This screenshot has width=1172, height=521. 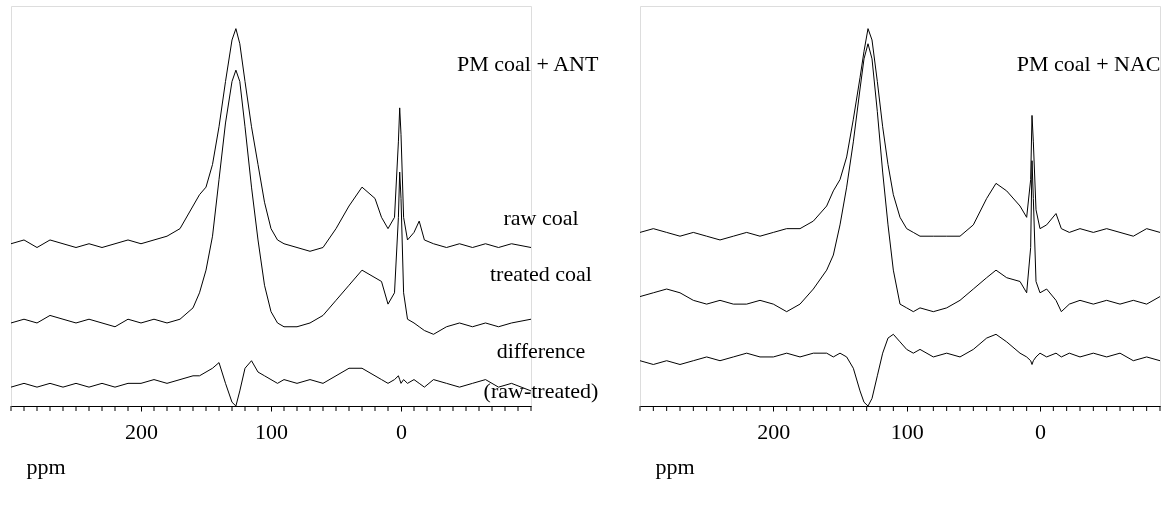 I want to click on annotation: raw coal, so click(x=541, y=217).